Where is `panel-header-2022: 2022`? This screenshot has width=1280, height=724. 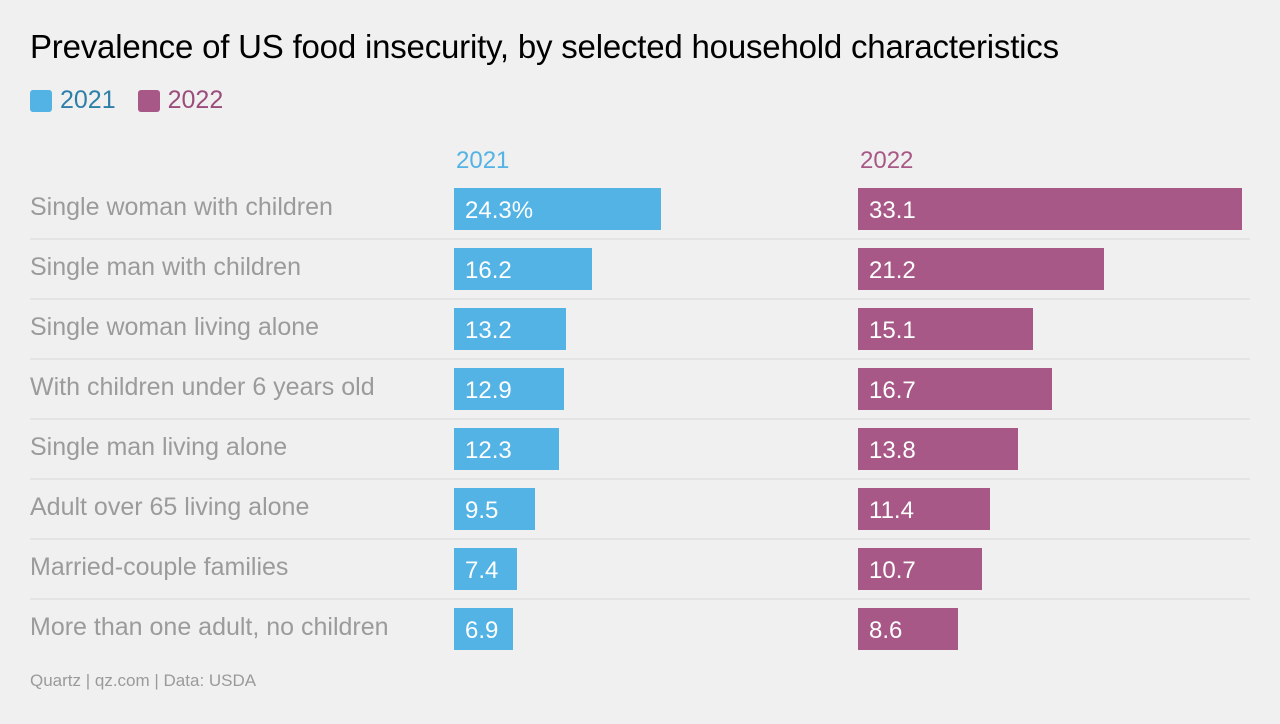 panel-header-2022: 2022 is located at coordinates (886, 160).